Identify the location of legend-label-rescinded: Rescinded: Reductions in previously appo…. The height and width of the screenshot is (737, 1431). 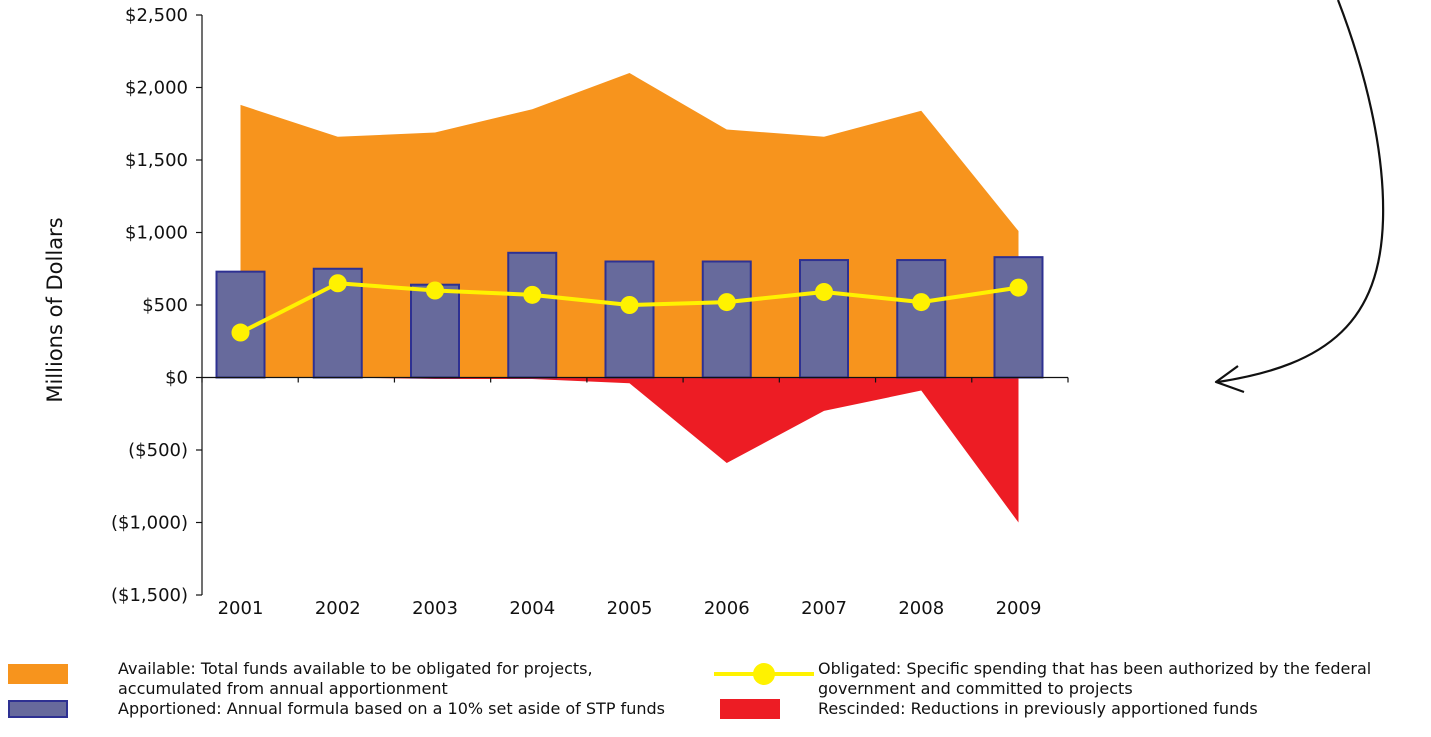
(1038, 708).